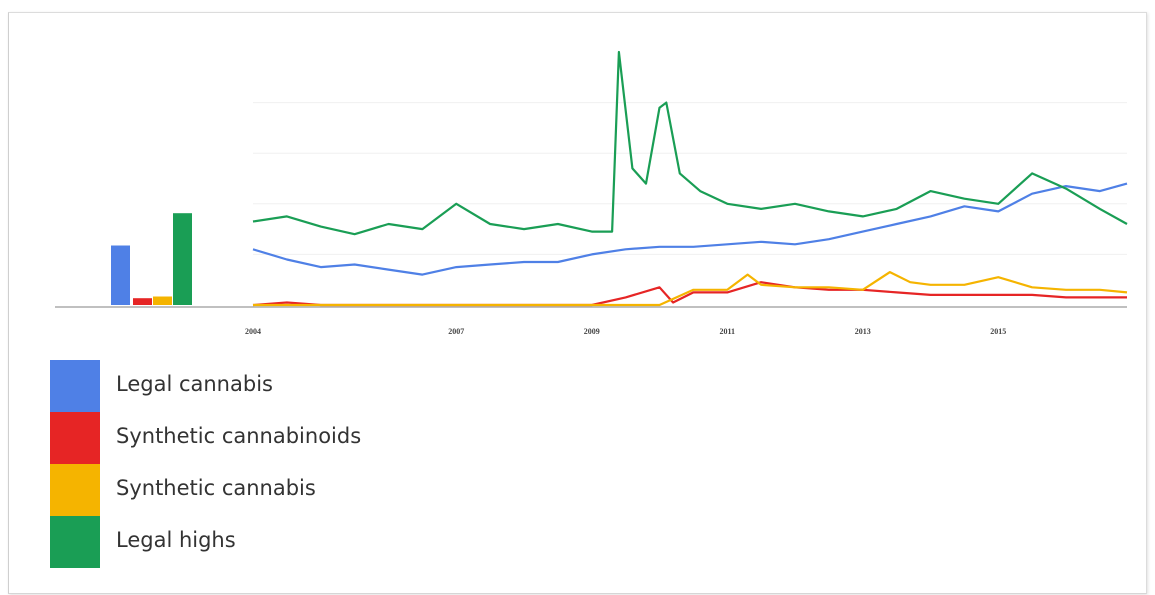 The height and width of the screenshot is (595, 1155). Describe the element at coordinates (998, 331) in the screenshot. I see `x-tick-label: 2015` at that location.